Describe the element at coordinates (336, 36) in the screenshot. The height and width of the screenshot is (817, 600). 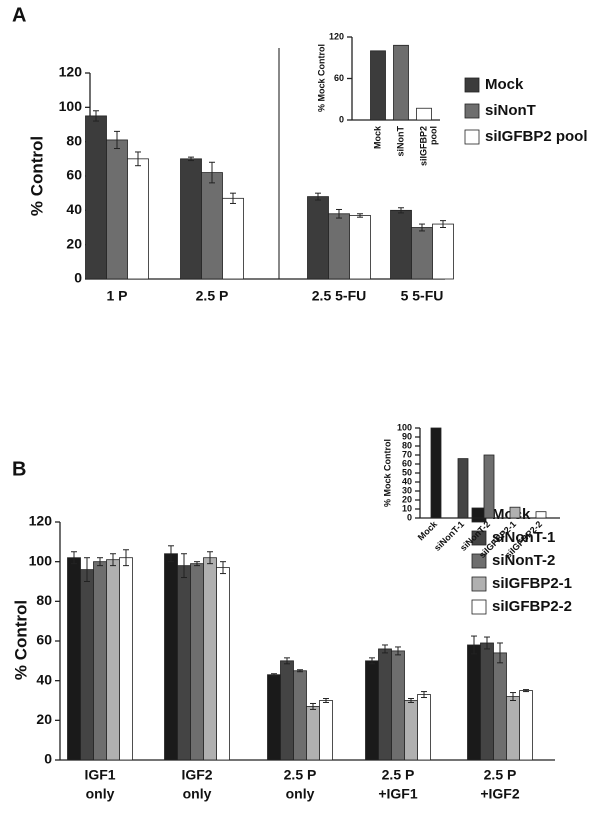
I see `y-tick-label: 120` at that location.